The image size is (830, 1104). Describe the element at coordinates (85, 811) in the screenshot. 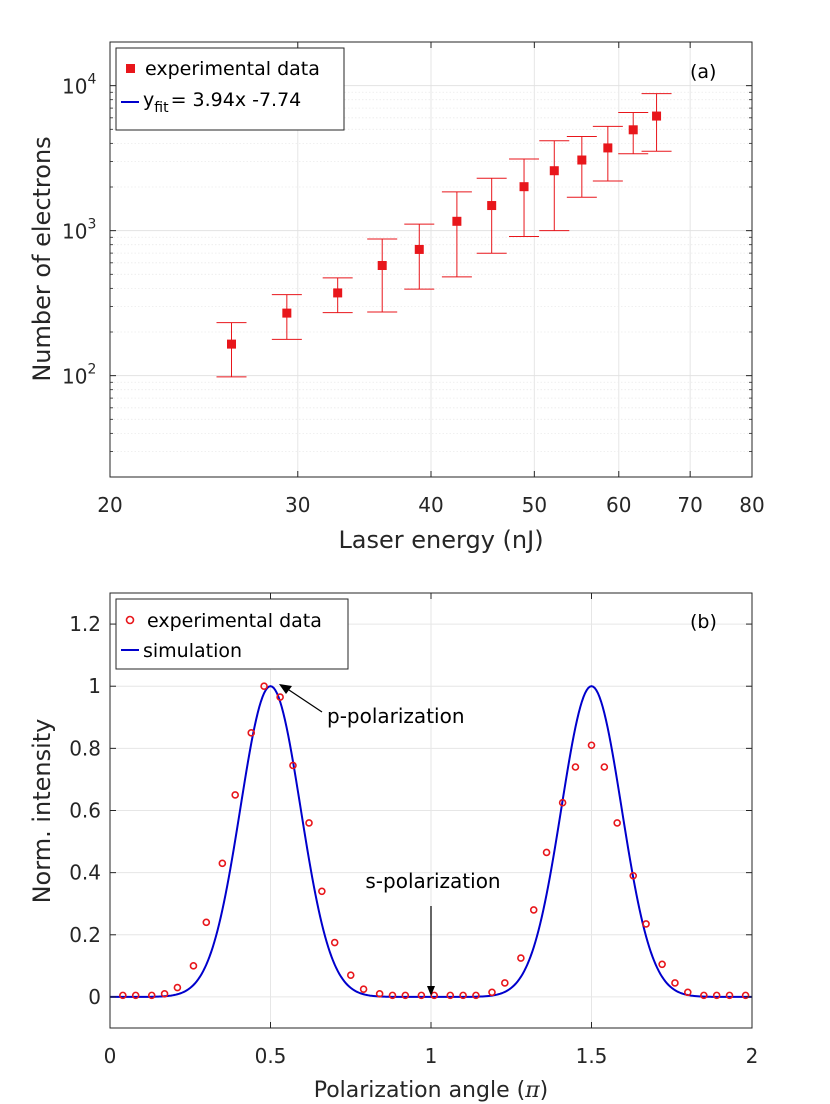

I see `y-tick-label: 0.6` at that location.